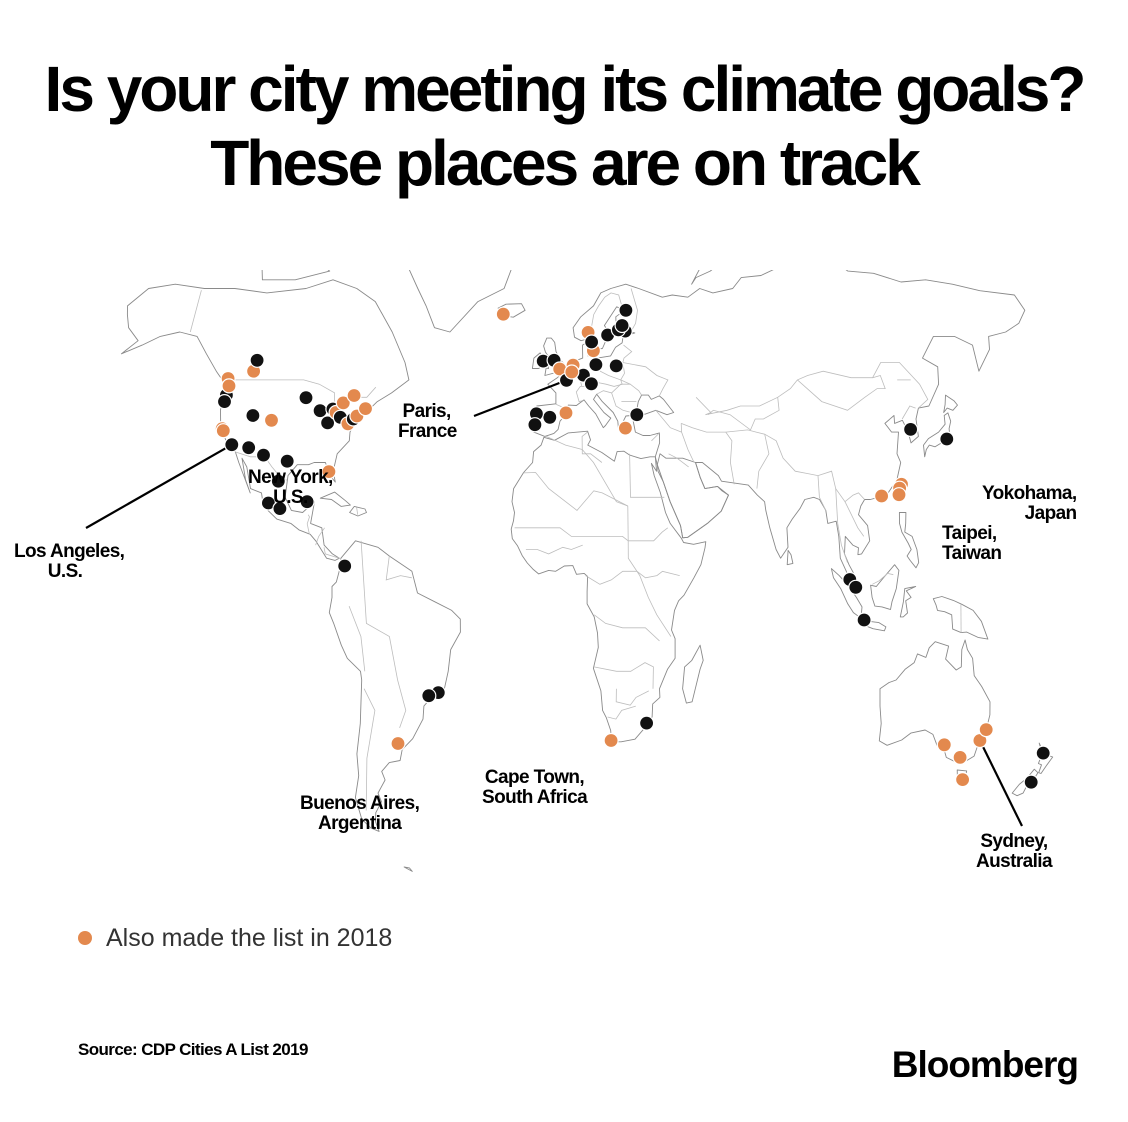 Image resolution: width=1128 pixels, height=1122 pixels. Describe the element at coordinates (909, 540) in the screenshot. I see `land-philippines` at that location.